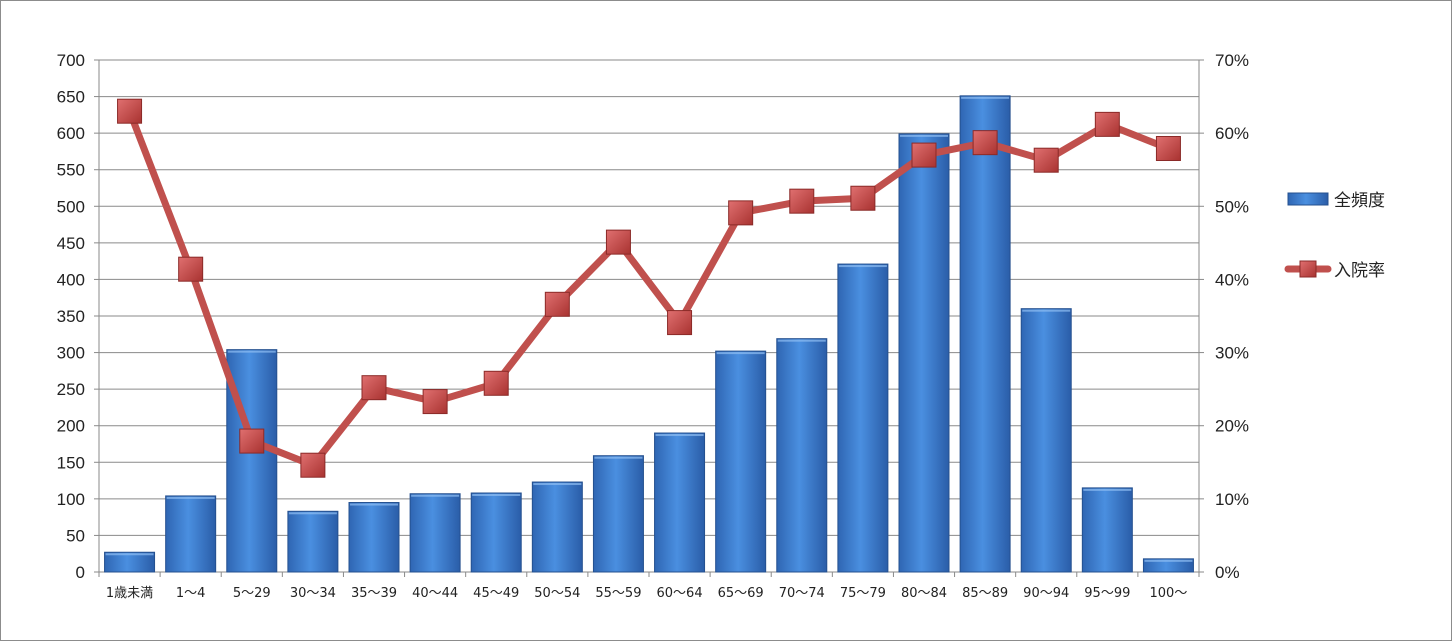 This screenshot has height=641, width=1452. I want to click on legend-label: 入院率, so click(1359, 271).